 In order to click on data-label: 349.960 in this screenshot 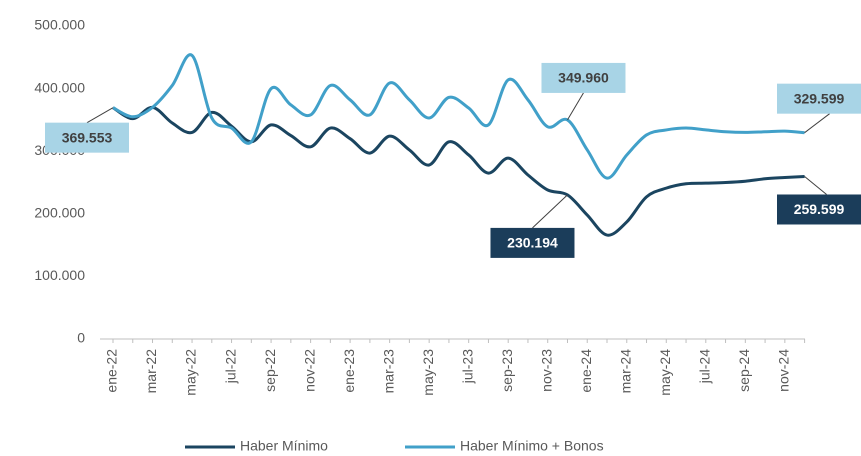, I will do `click(583, 78)`.